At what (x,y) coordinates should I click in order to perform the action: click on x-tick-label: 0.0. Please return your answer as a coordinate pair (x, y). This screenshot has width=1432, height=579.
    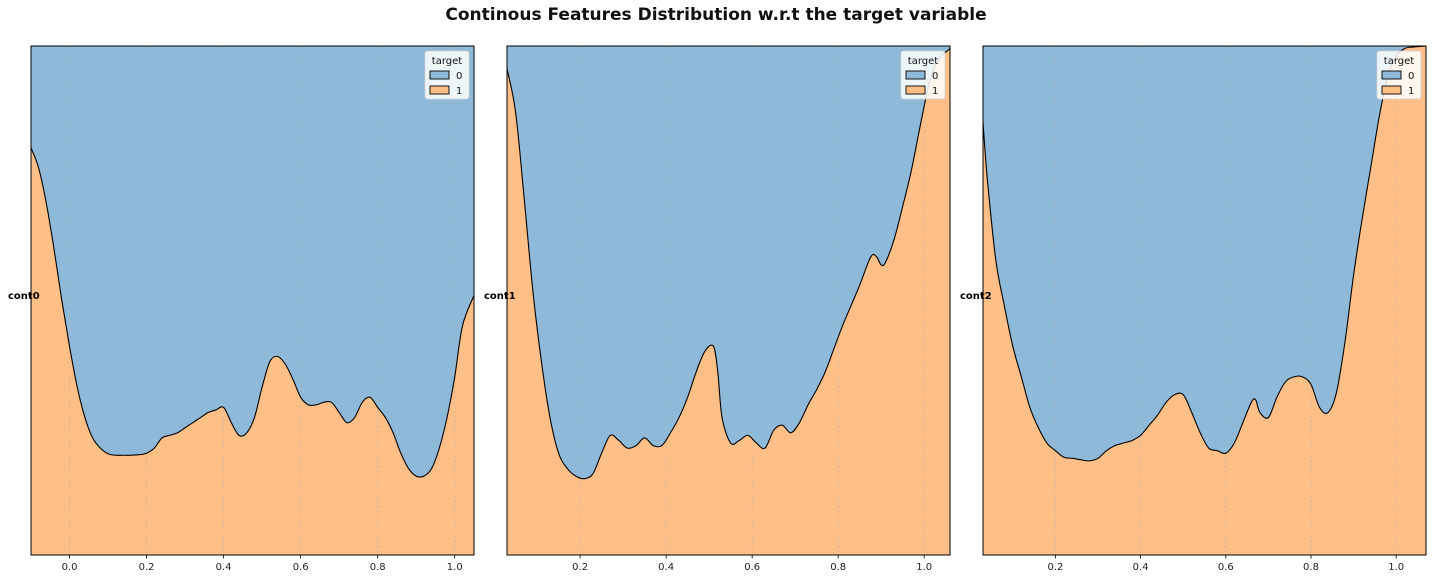
    Looking at the image, I should click on (70, 567).